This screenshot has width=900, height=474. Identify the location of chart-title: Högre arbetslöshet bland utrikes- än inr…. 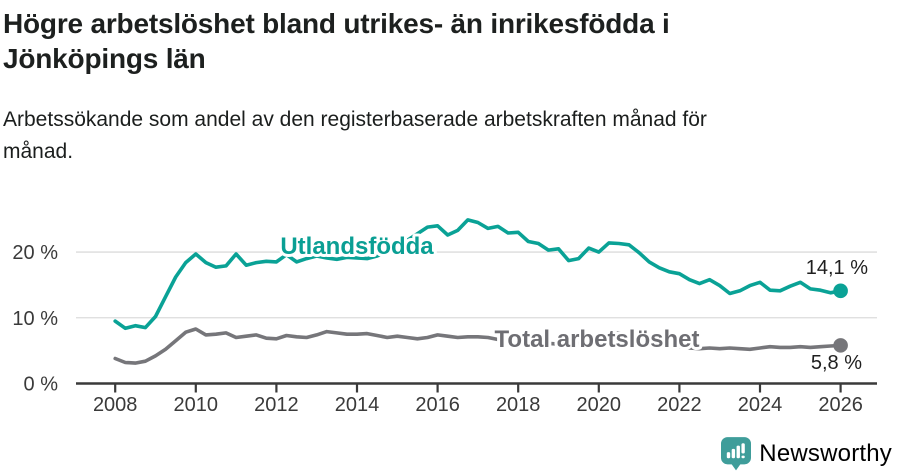
(336, 41).